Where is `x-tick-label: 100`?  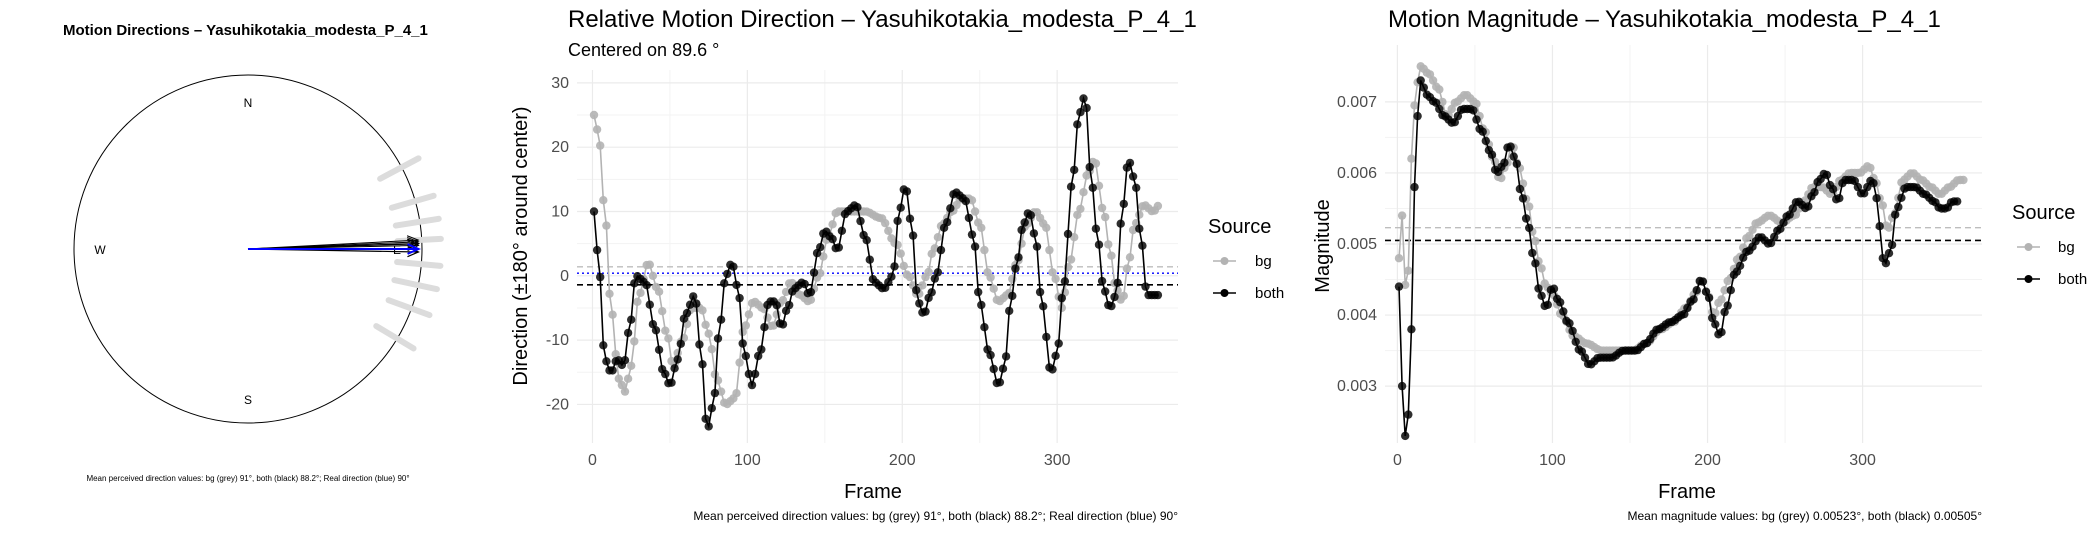
x-tick-label: 100 is located at coordinates (1552, 460).